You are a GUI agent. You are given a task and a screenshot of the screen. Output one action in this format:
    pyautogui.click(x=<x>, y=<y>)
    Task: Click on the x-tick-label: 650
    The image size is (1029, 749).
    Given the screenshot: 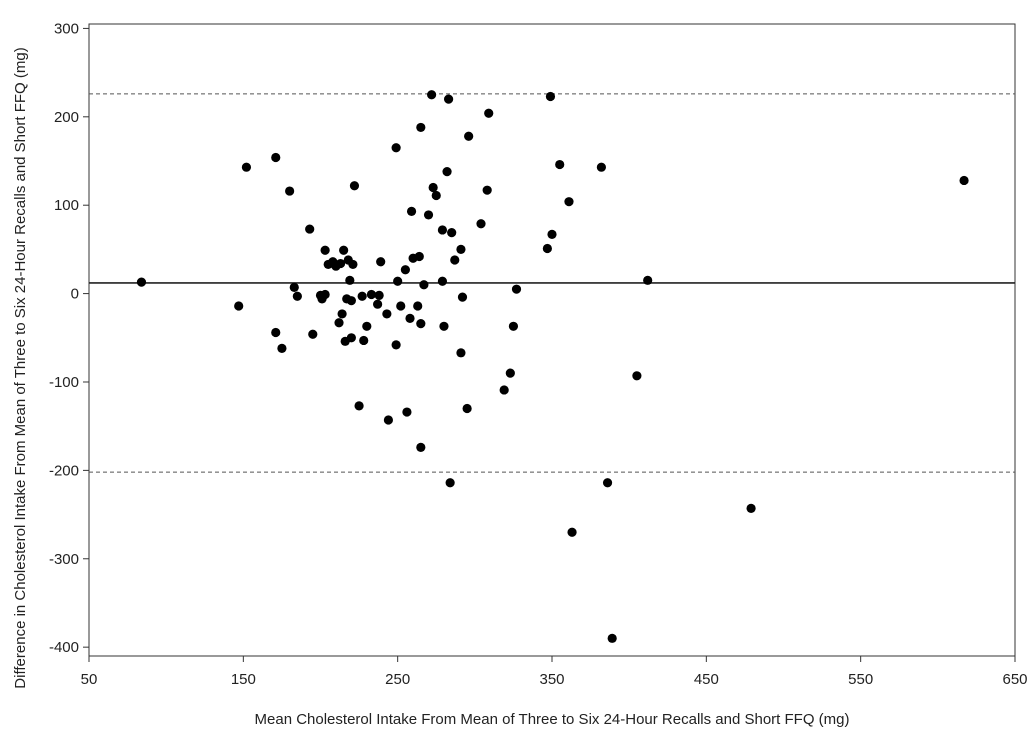 What is the action you would take?
    pyautogui.click(x=1014, y=679)
    